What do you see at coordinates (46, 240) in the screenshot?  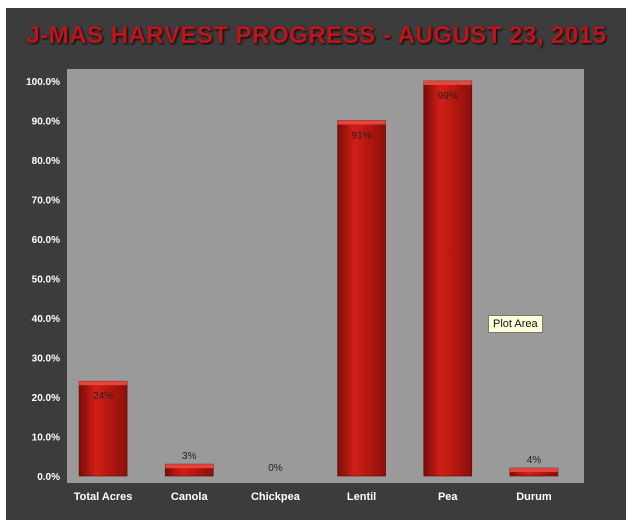 I see `y-tick-label: 60.0%` at bounding box center [46, 240].